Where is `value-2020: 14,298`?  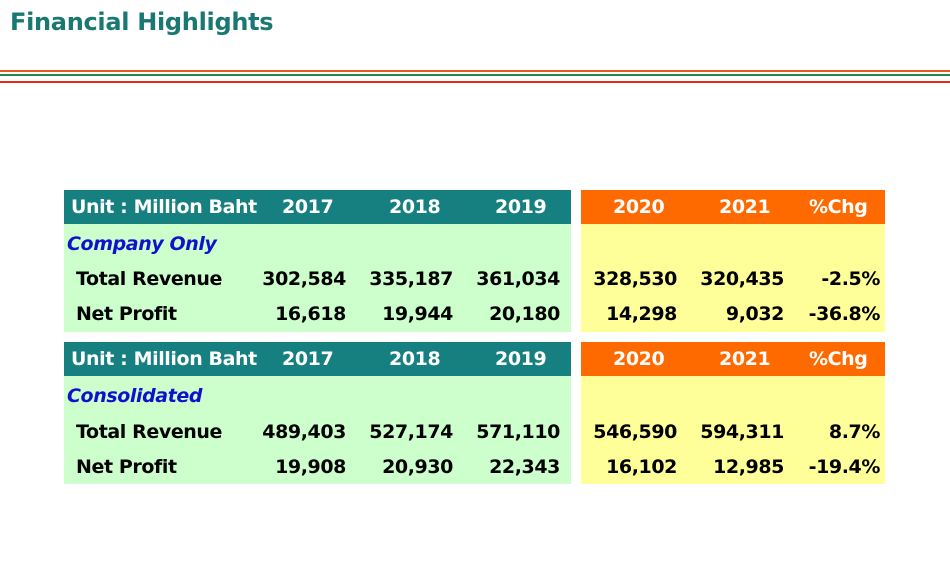
value-2020: 14,298 is located at coordinates (641, 314).